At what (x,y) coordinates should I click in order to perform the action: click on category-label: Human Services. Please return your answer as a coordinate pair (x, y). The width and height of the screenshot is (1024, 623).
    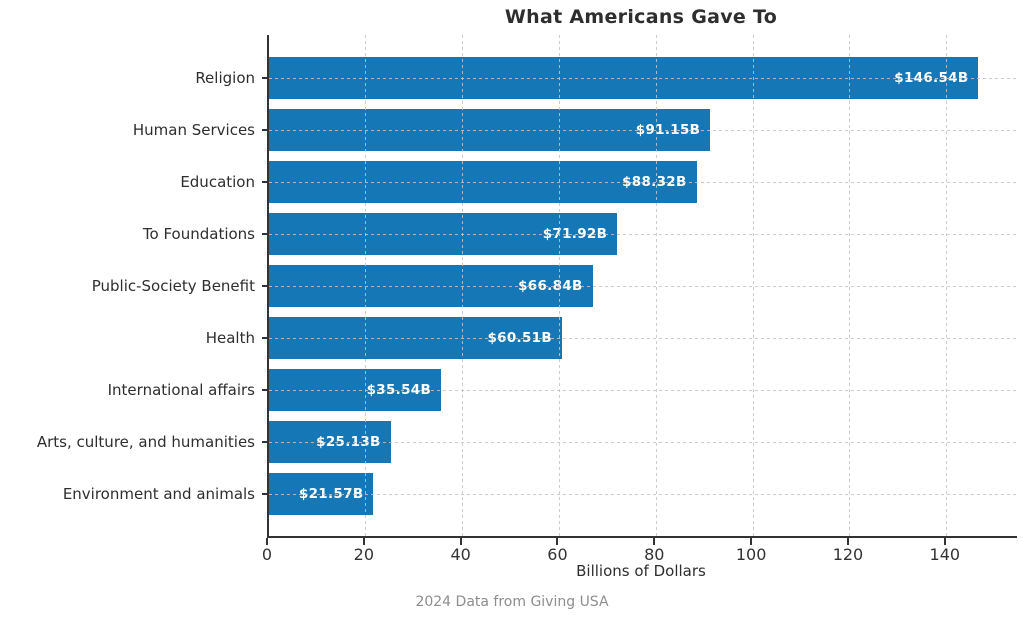
    Looking at the image, I should click on (193, 130).